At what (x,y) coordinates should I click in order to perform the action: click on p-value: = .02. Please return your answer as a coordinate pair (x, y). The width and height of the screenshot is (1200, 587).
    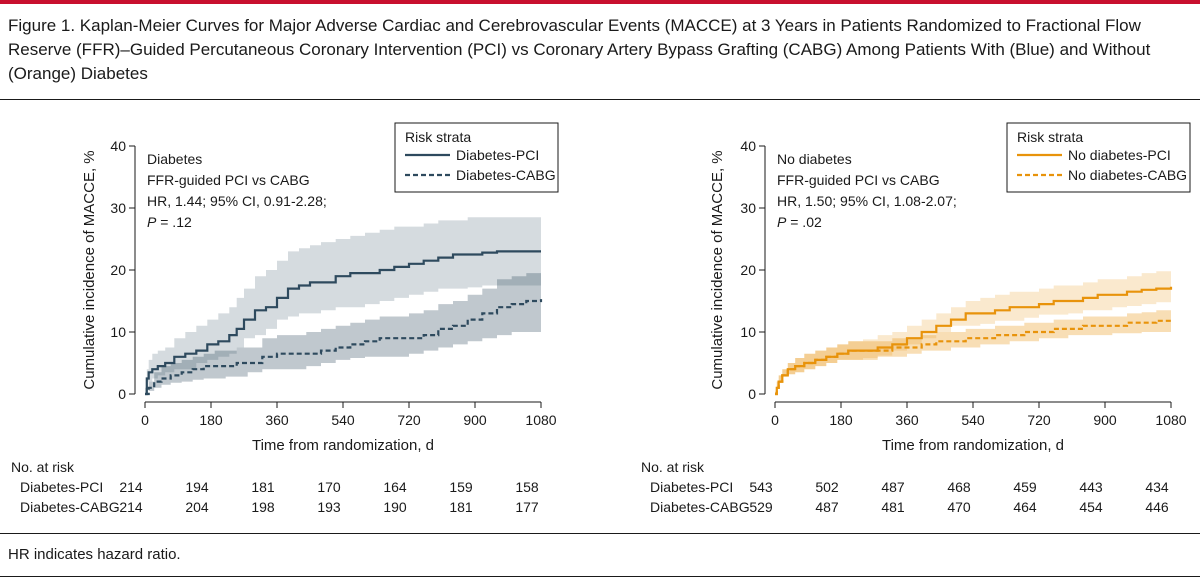
    Looking at the image, I should click on (804, 222).